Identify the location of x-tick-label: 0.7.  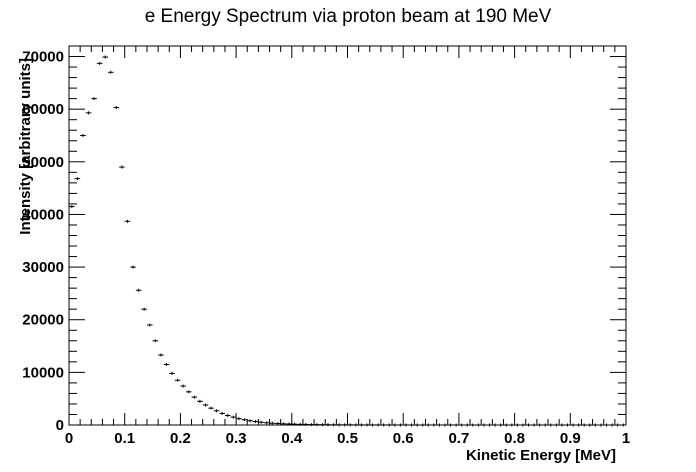
(458, 438).